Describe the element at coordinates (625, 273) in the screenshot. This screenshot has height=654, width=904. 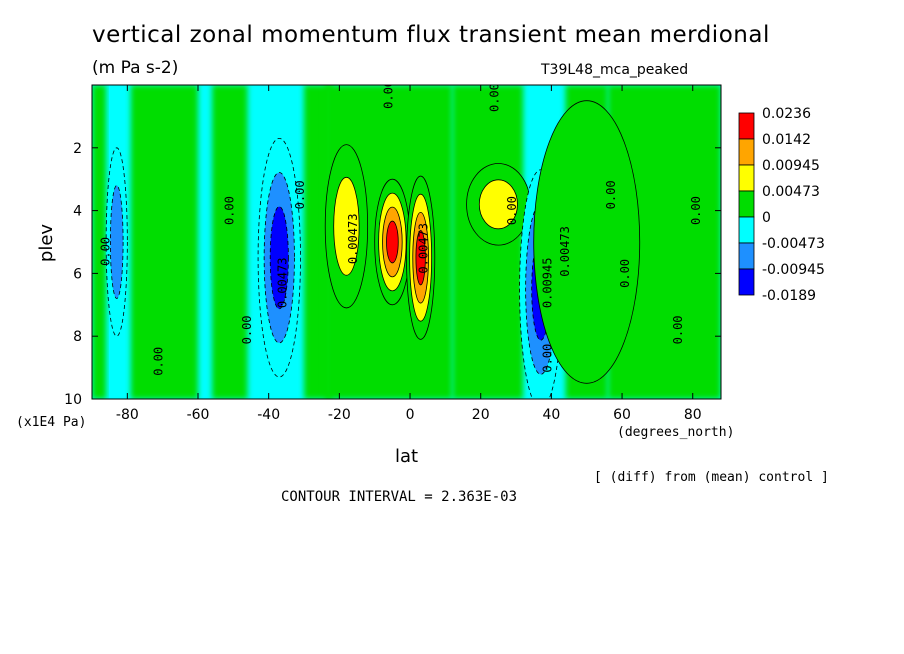
I see `contour-label-14: 0.00` at that location.